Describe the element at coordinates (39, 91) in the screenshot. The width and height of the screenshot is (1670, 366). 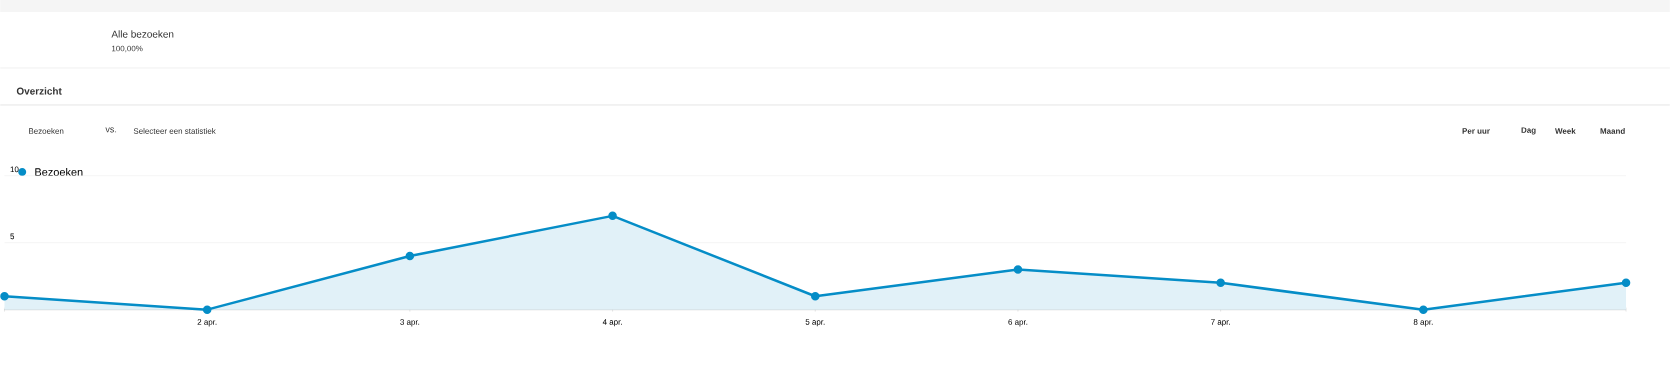
I see `text: Overzicht` at that location.